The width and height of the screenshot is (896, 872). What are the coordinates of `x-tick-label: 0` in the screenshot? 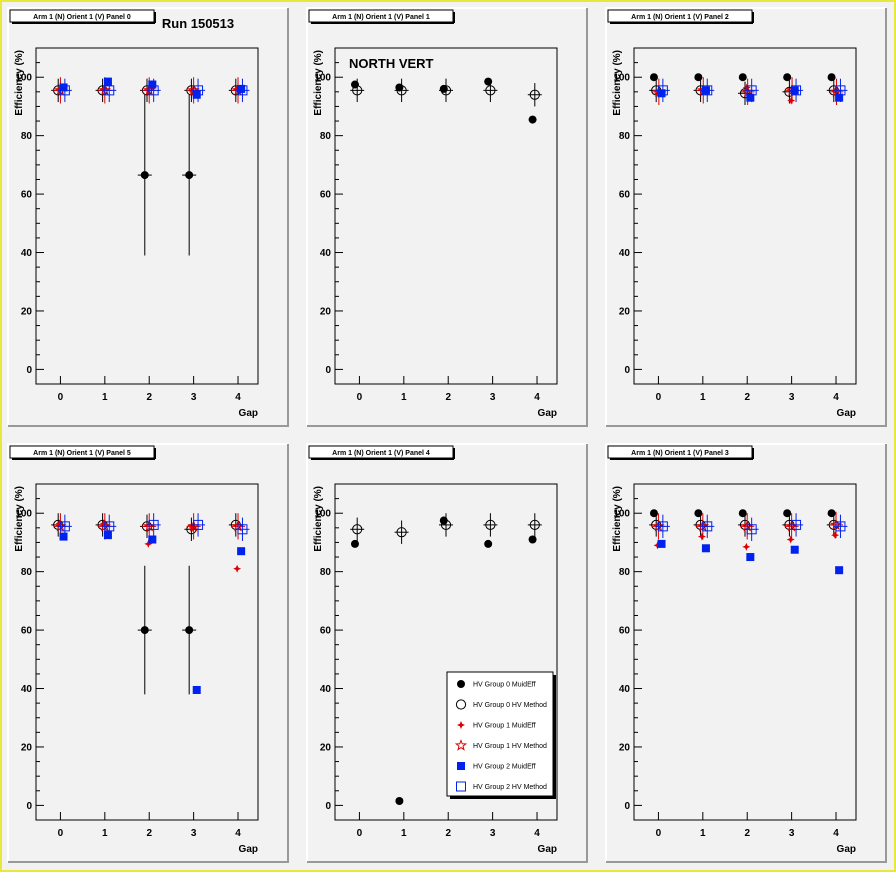 It's located at (360, 397).